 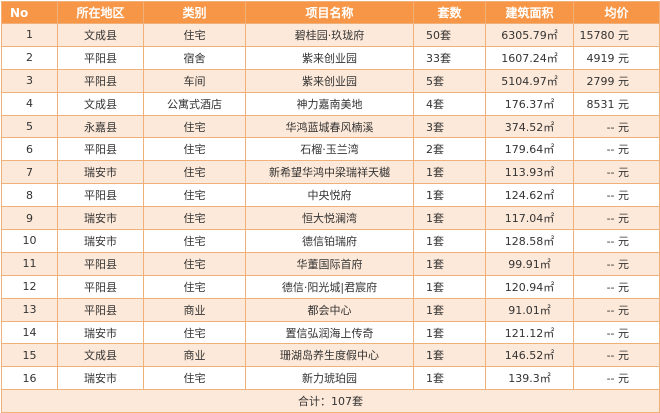 I want to click on cell-project-name: 都会中心, so click(x=329, y=309).